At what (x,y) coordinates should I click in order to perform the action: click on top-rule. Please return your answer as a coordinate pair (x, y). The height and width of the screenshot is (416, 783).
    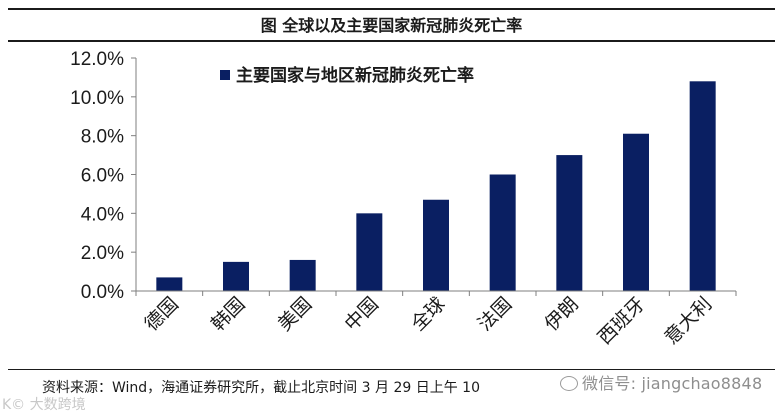
    Looking at the image, I should click on (391, 9).